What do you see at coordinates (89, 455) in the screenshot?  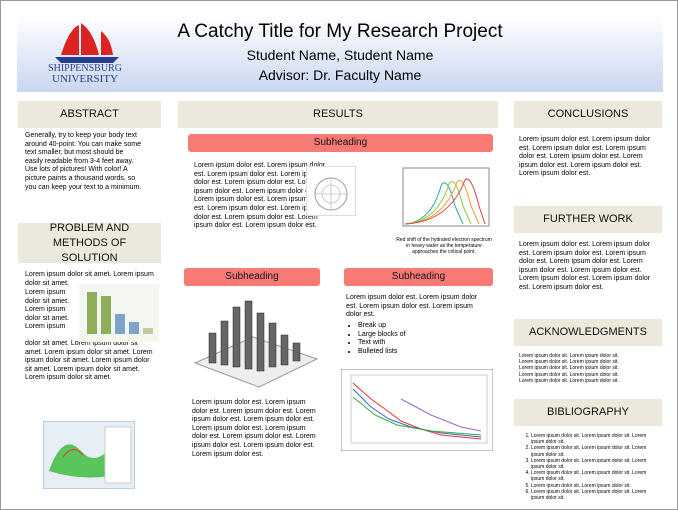 I see `surface-plot-image` at bounding box center [89, 455].